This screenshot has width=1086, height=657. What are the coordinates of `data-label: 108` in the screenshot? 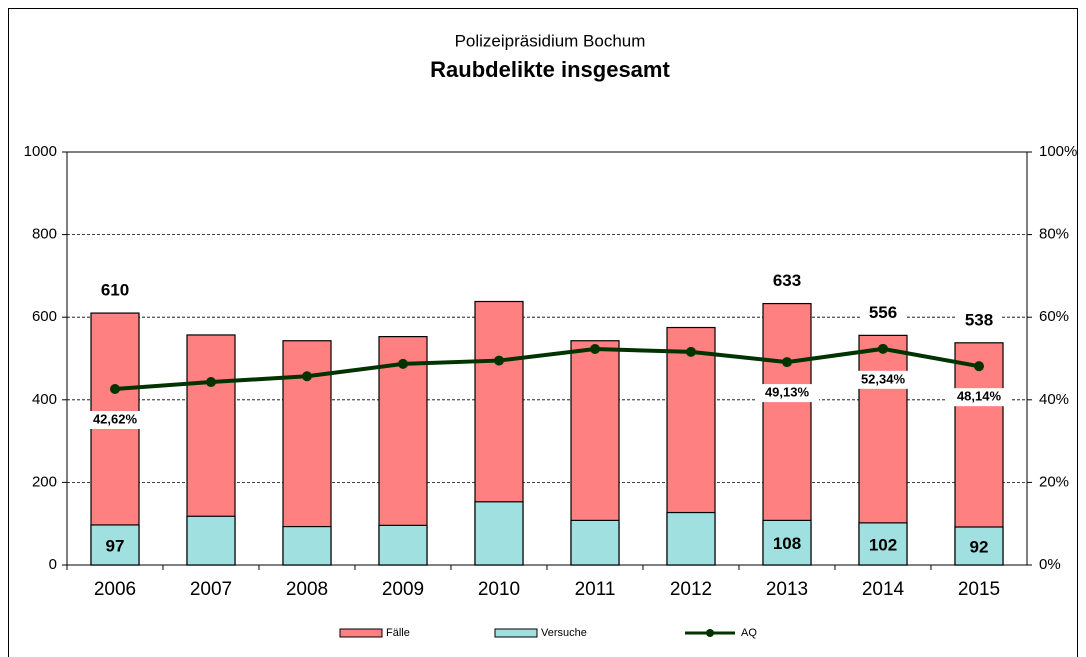 It's located at (787, 543).